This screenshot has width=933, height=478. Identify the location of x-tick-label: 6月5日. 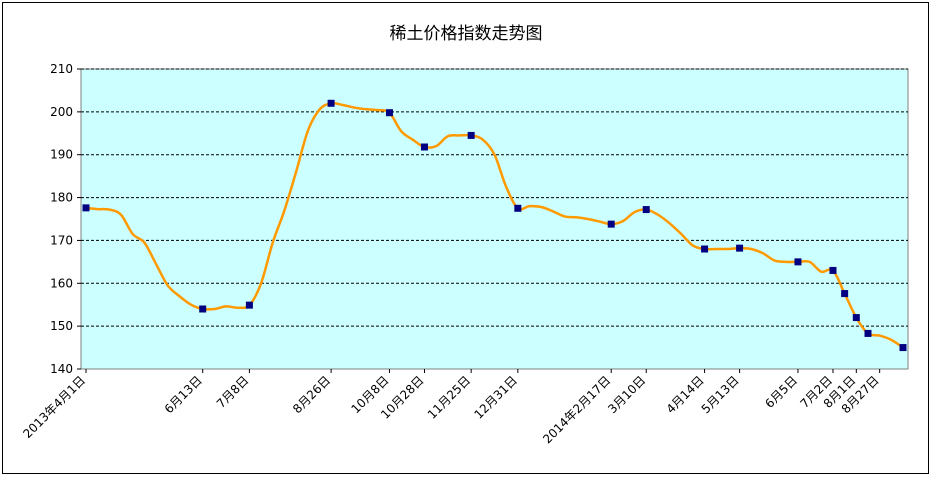
(781, 392).